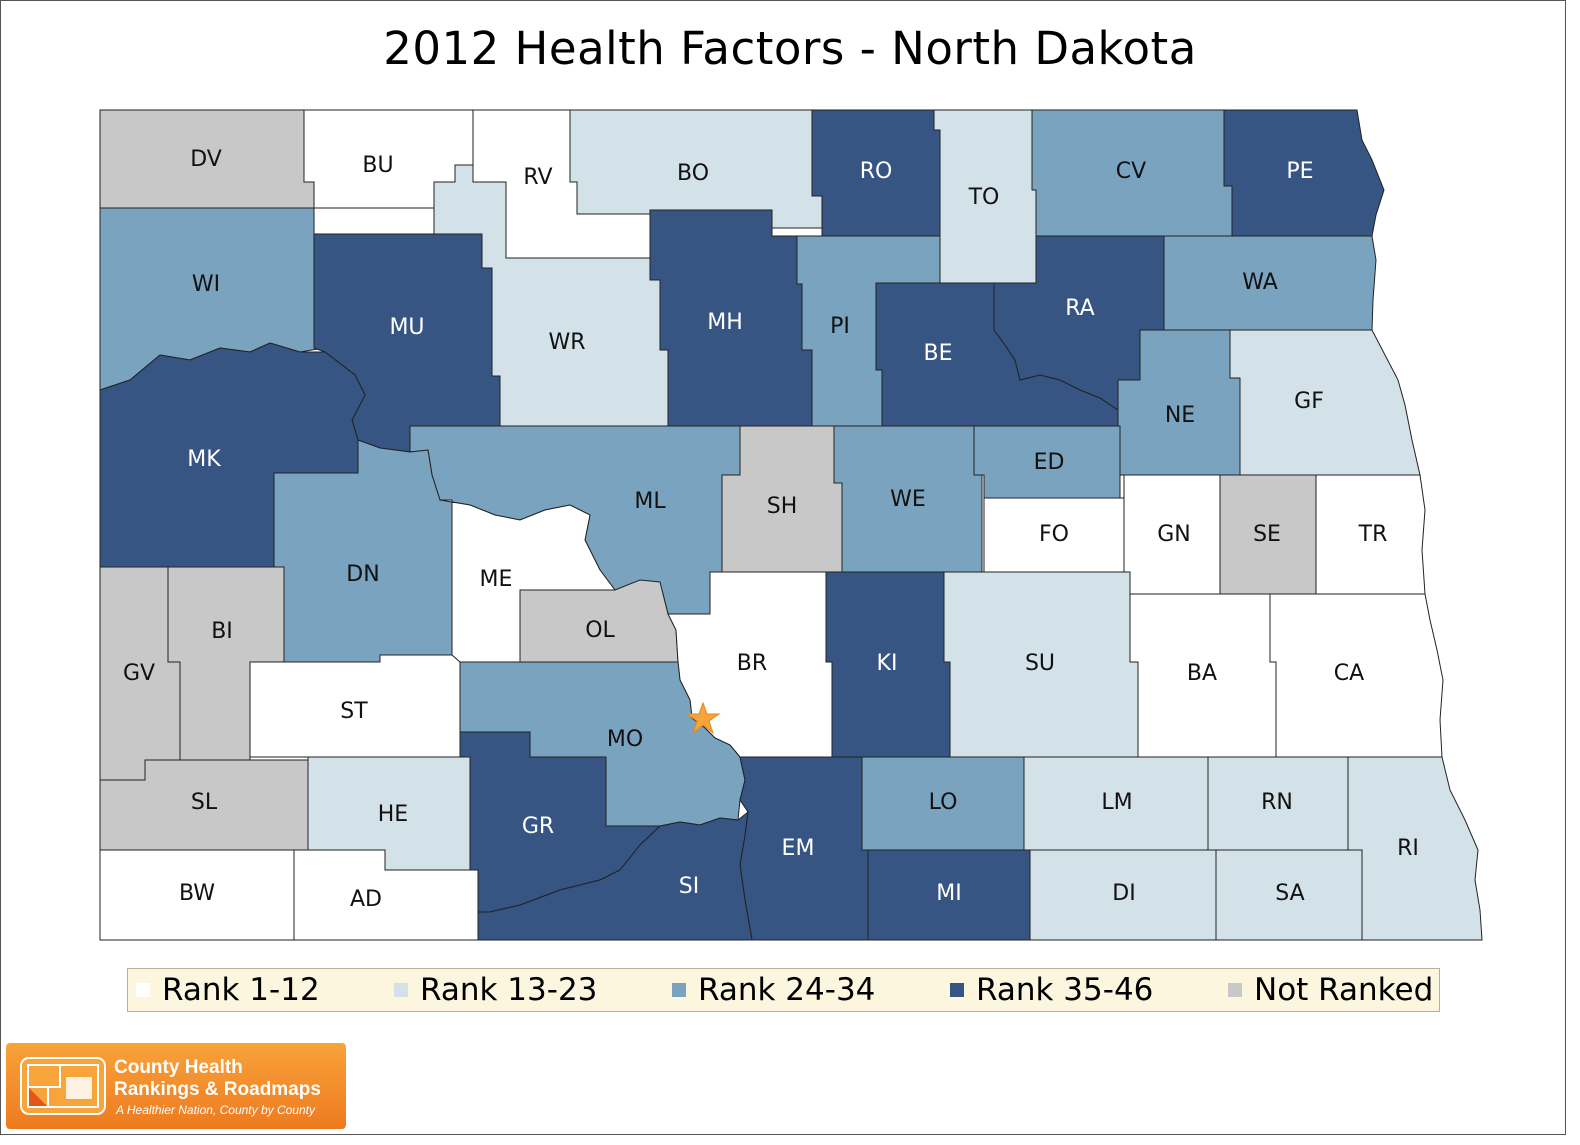 The height and width of the screenshot is (1145, 1580). I want to click on county-ad, so click(386, 895).